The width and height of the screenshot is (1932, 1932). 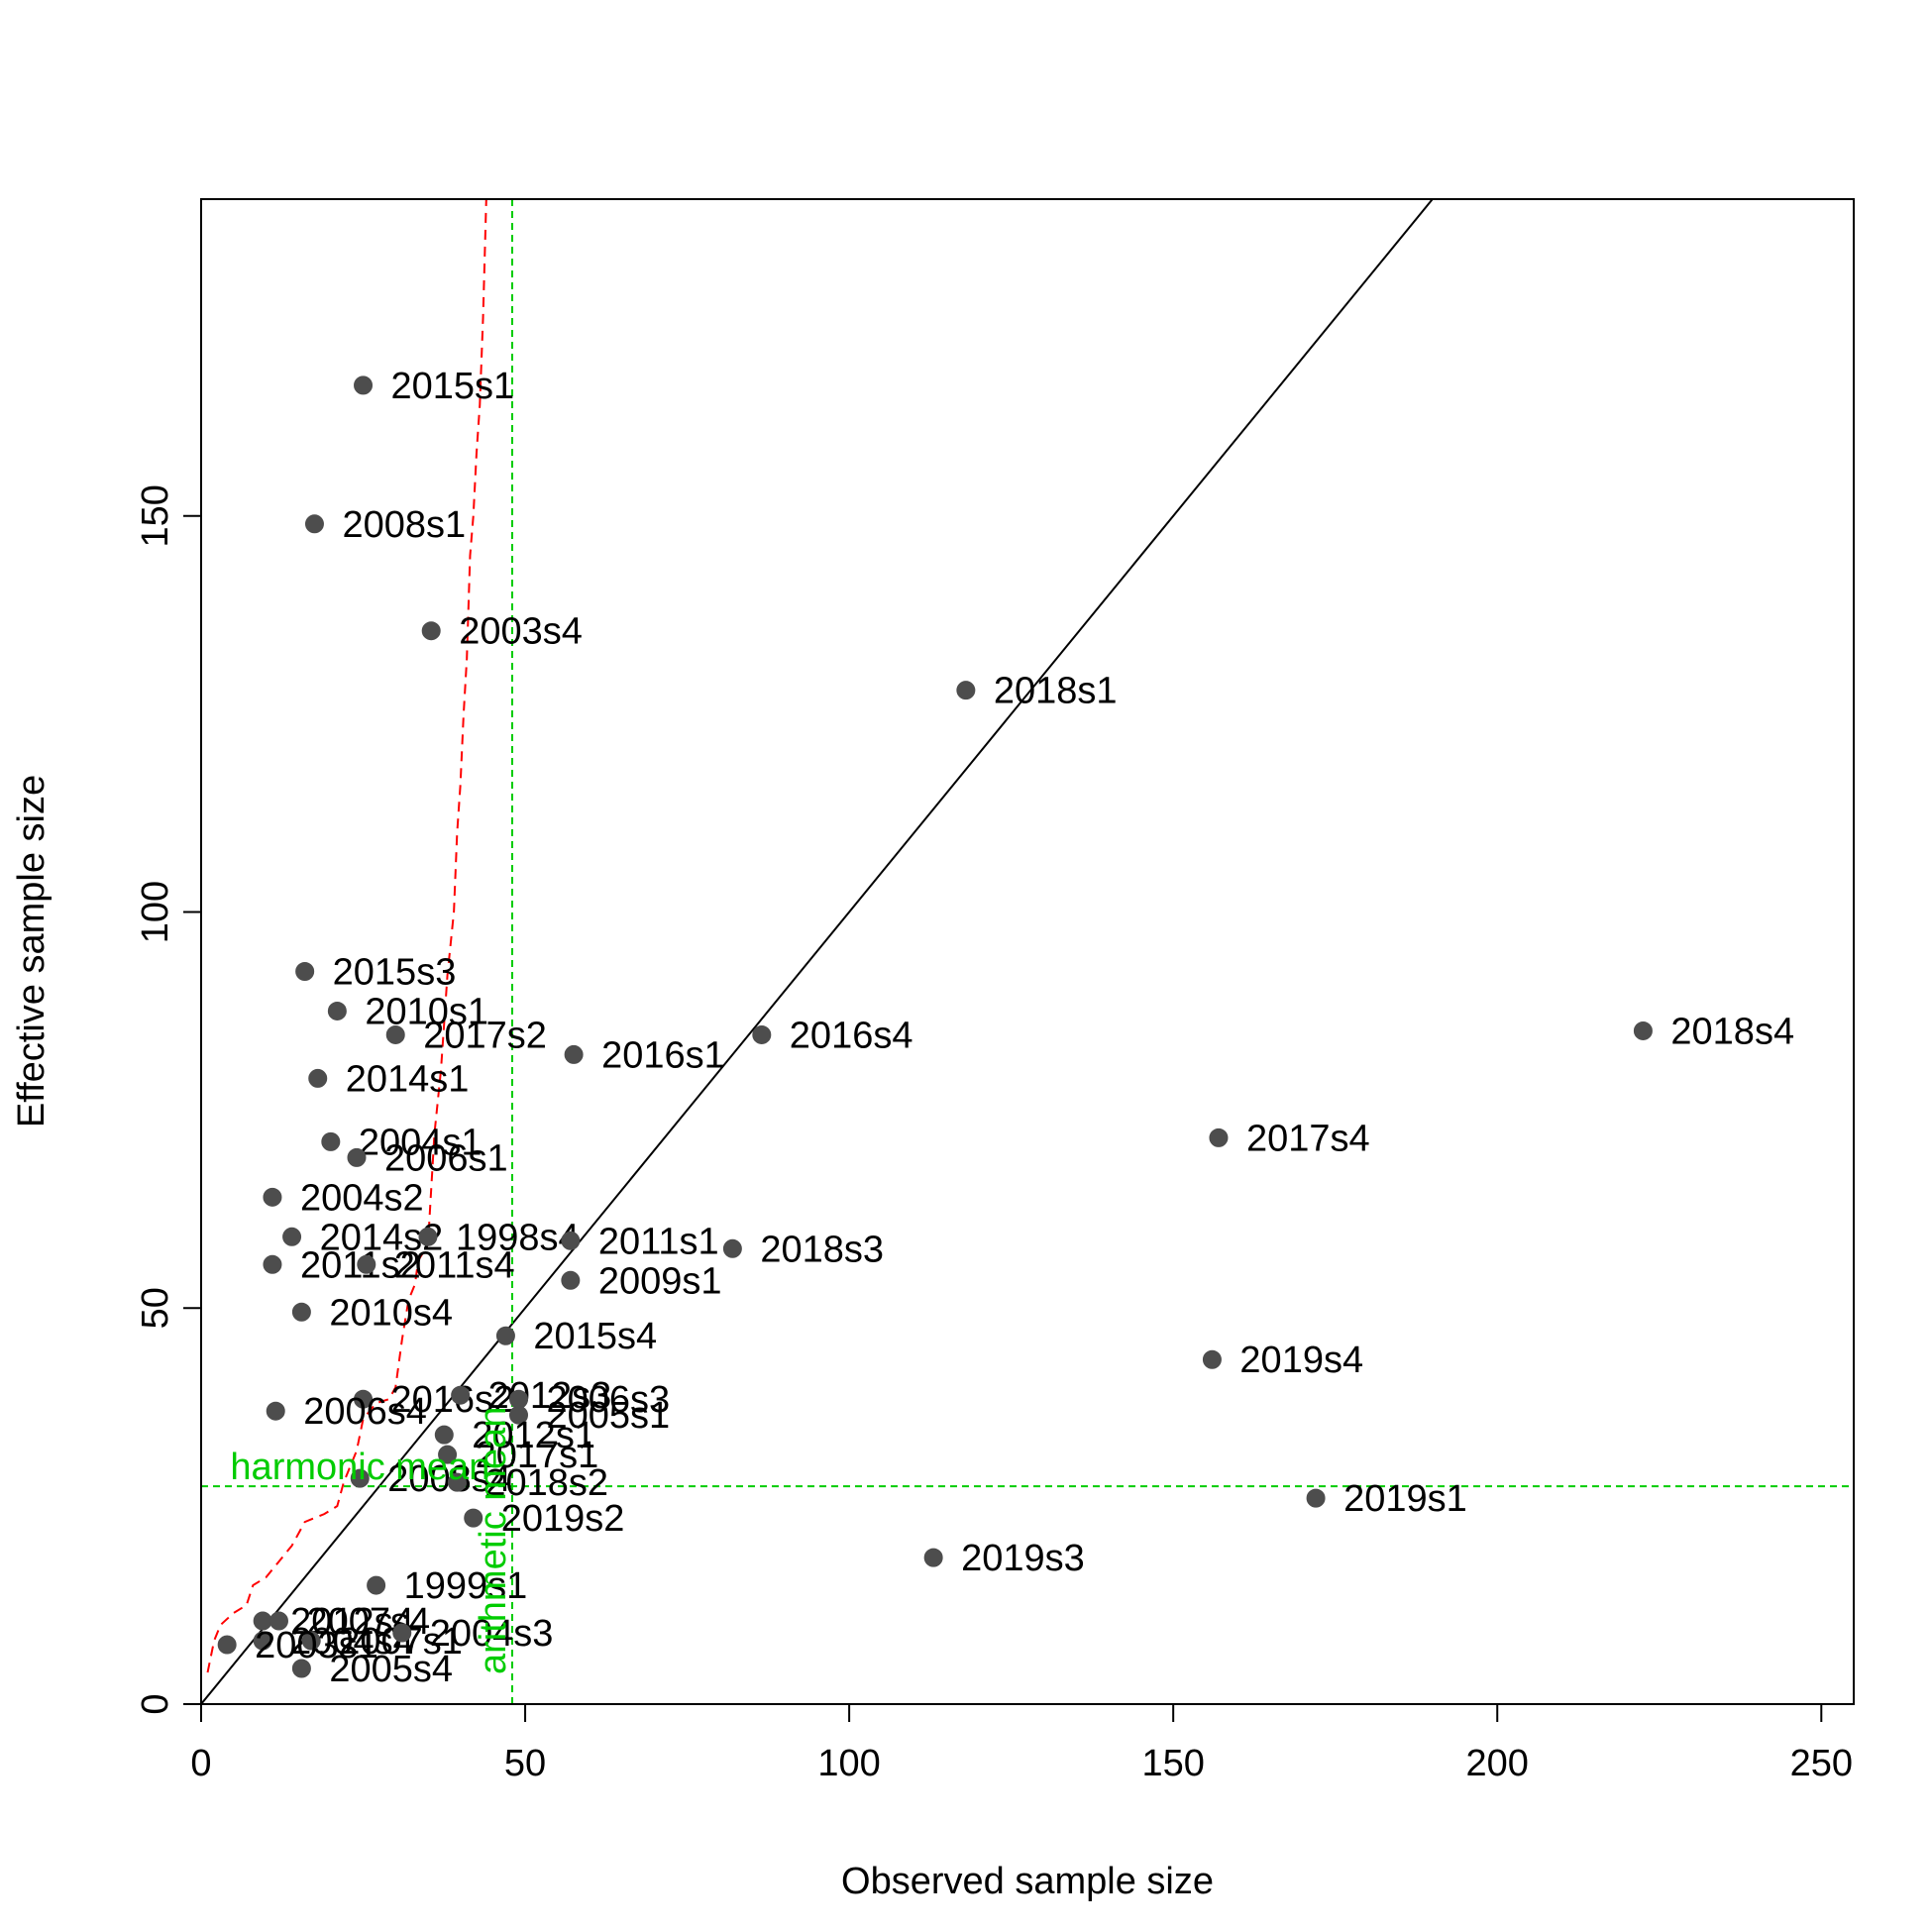 What do you see at coordinates (391, 1313) in the screenshot?
I see `data-point-label: 2010s4` at bounding box center [391, 1313].